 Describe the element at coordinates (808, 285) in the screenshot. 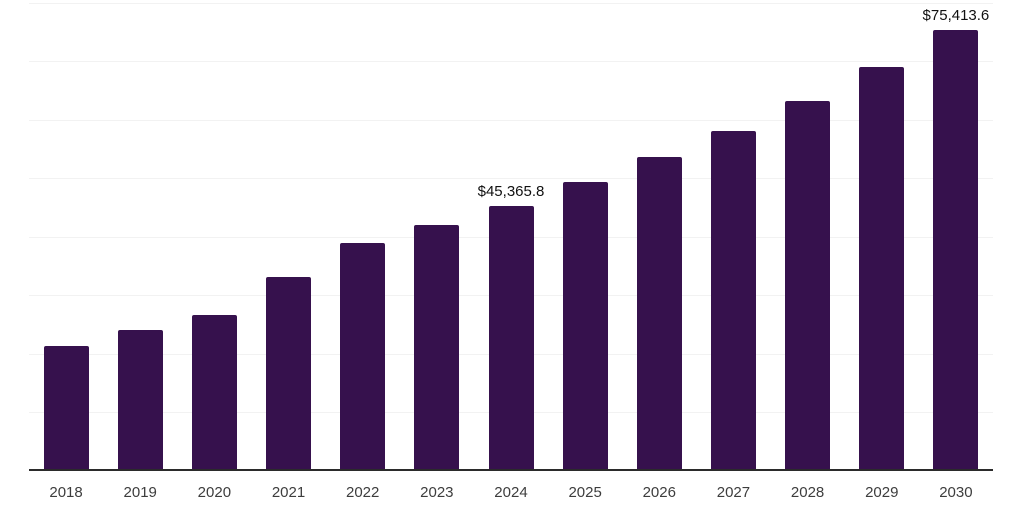

I see `bar-2028` at that location.